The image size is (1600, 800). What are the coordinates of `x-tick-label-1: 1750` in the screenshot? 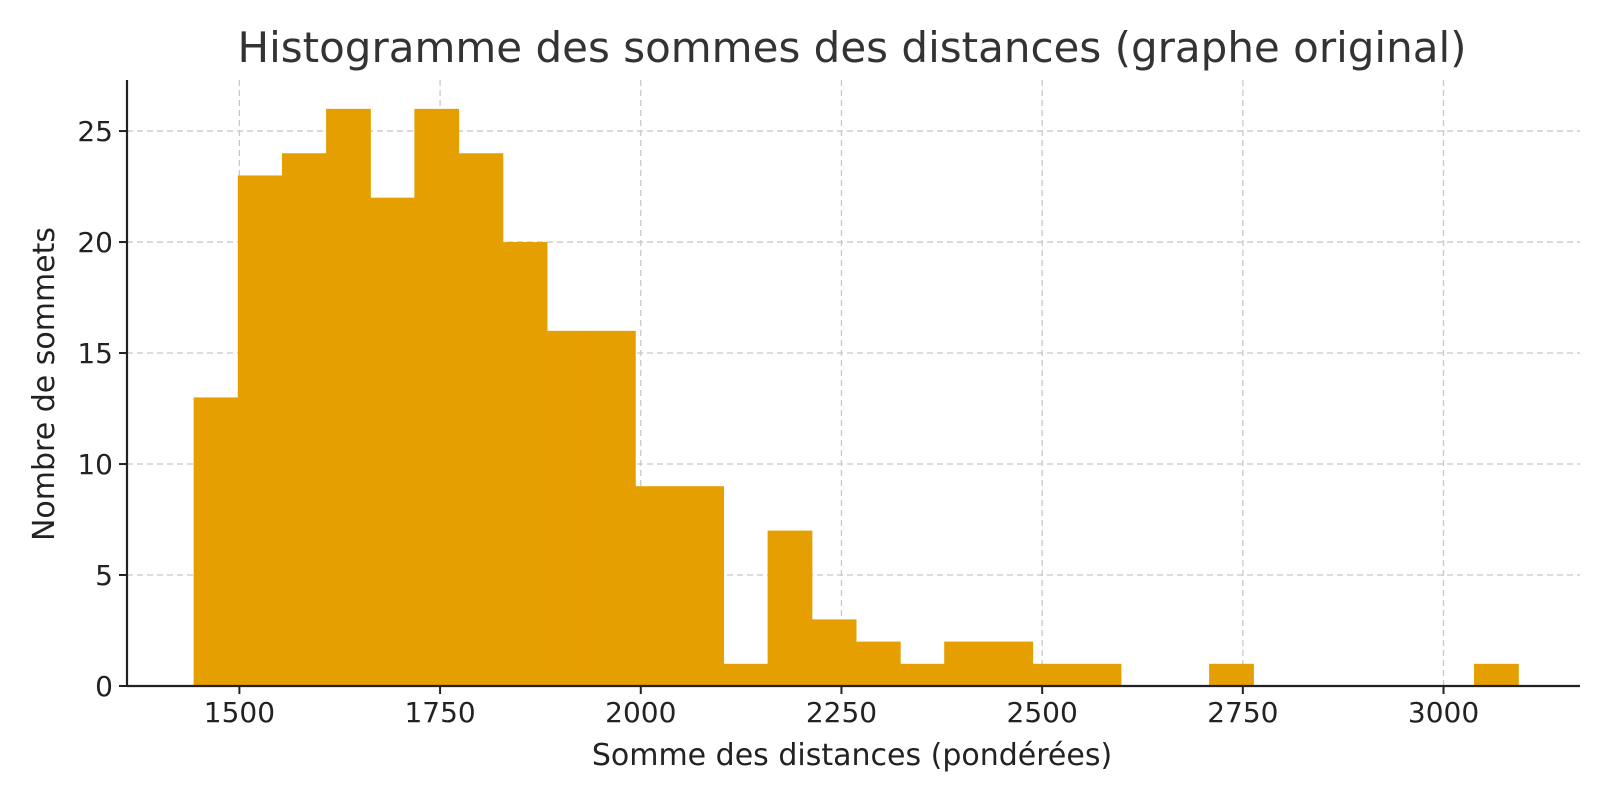 It's located at (439, 712).